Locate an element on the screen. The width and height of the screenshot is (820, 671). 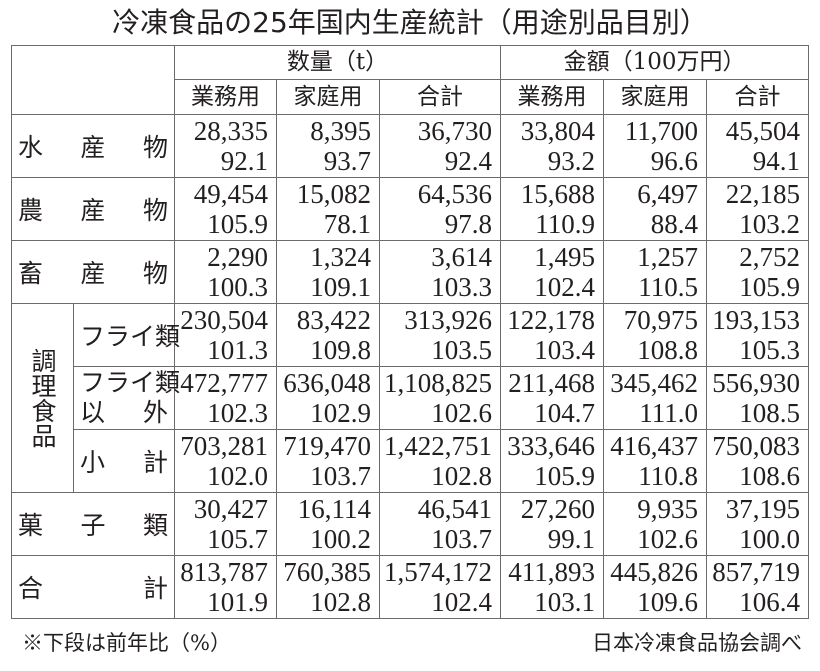
source-credit: 日本冷凍食品協会調べ is located at coordinates (697, 643).